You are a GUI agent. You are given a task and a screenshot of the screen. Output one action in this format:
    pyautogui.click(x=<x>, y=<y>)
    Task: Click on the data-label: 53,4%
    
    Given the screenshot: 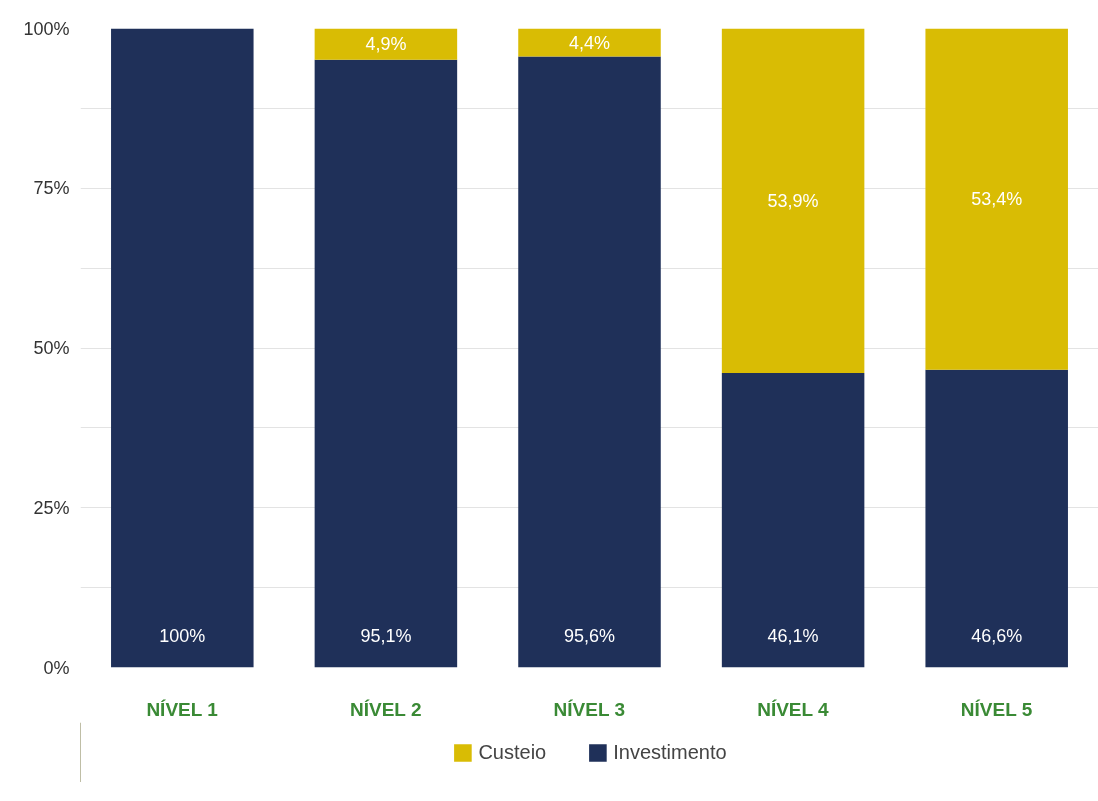 What is the action you would take?
    pyautogui.click(x=997, y=199)
    